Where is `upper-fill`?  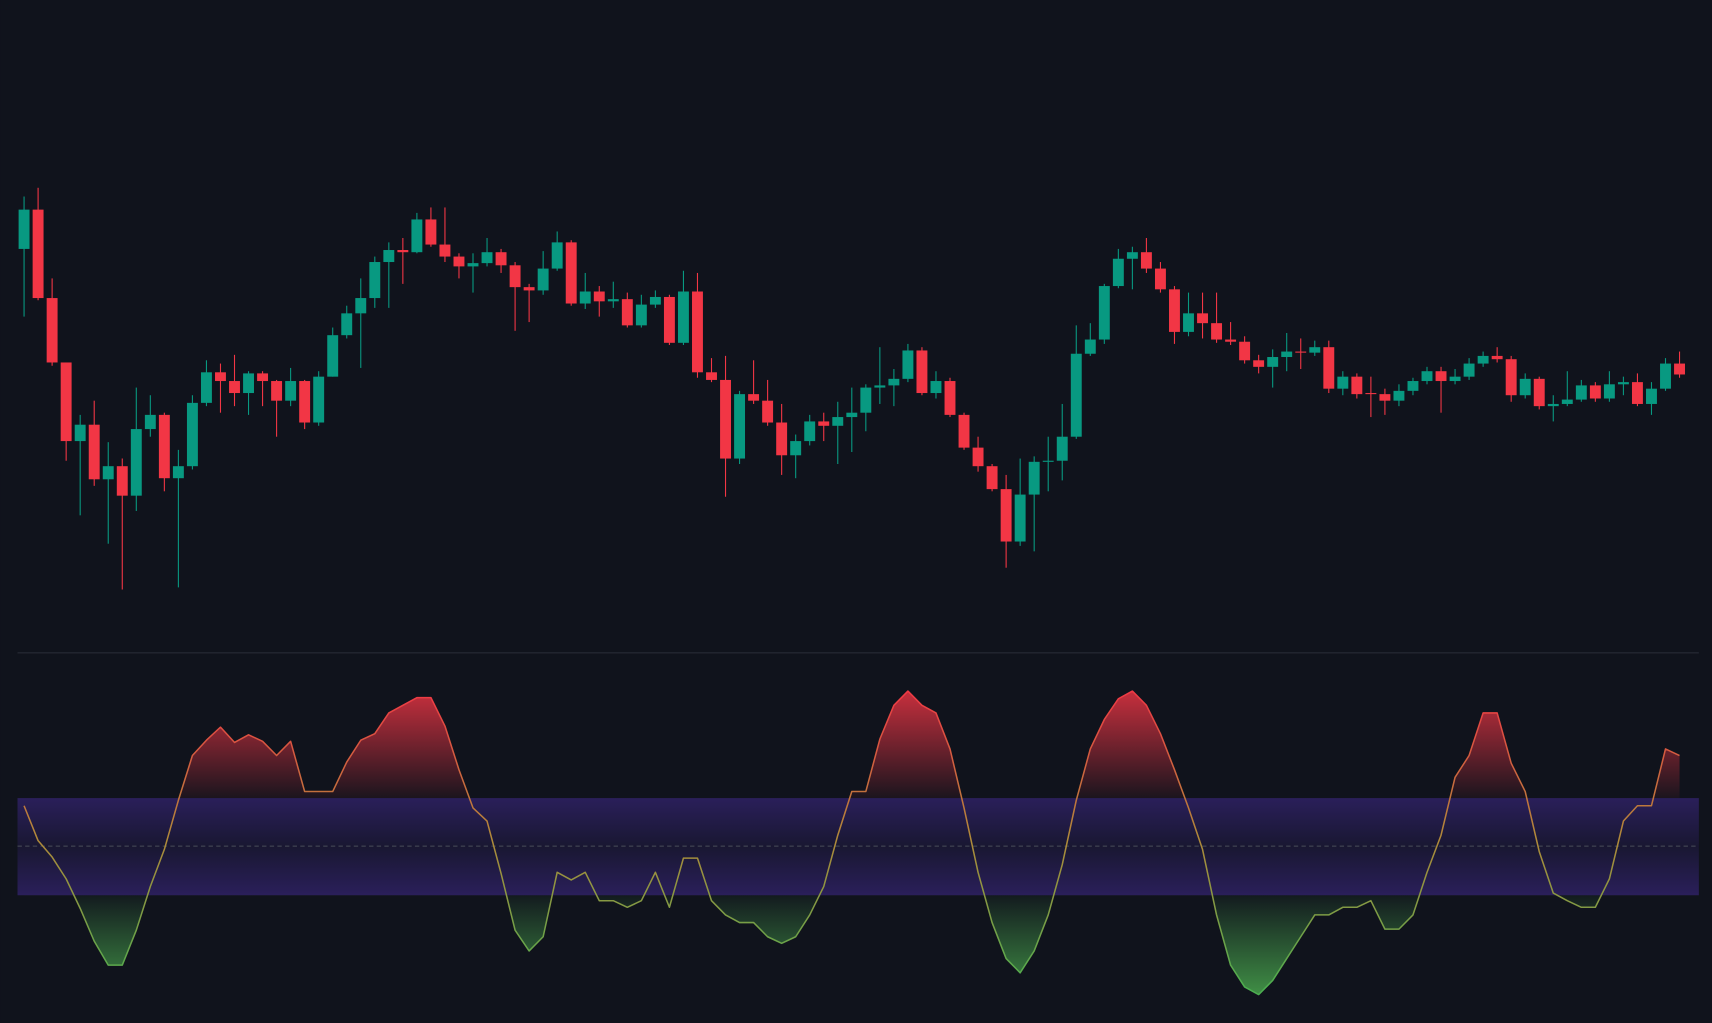
upper-fill is located at coordinates (852, 745).